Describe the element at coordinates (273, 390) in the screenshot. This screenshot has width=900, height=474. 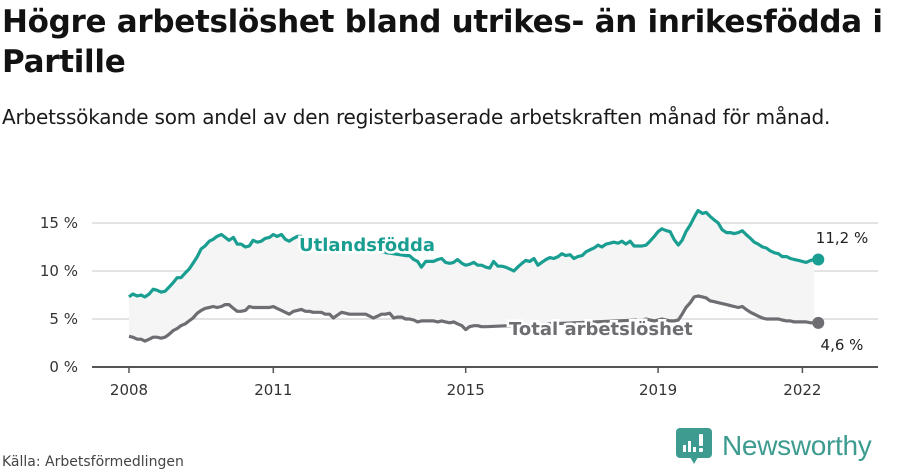
I see `x-tick-label: 2011` at that location.